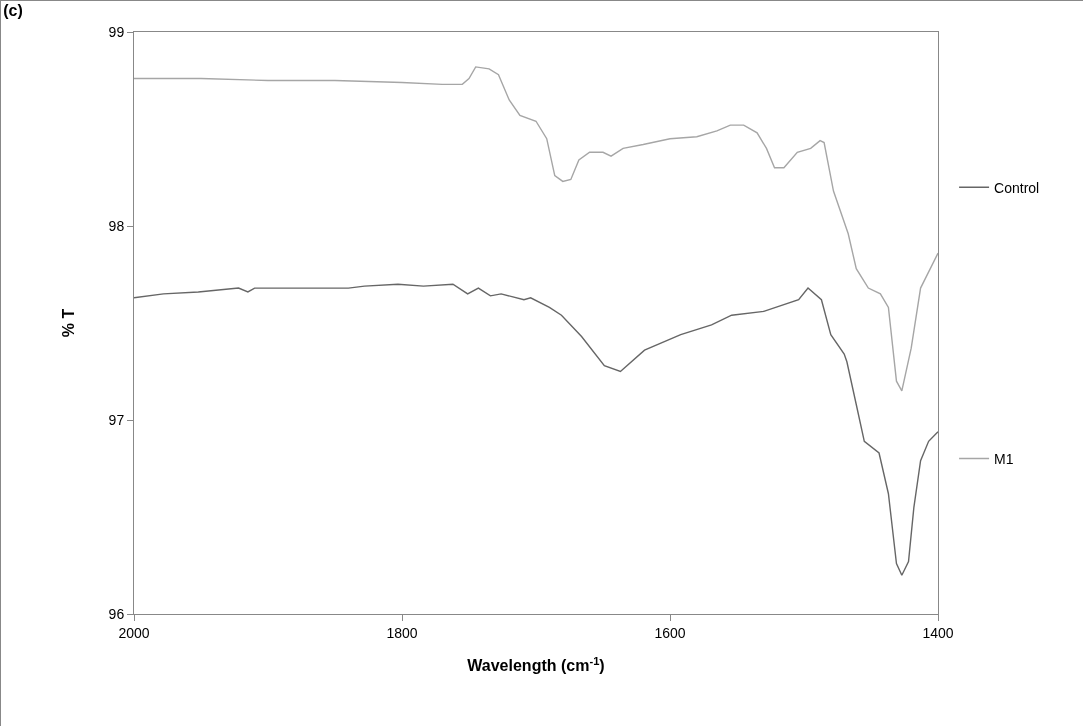  I want to click on y-tick-label: 96, so click(116, 613).